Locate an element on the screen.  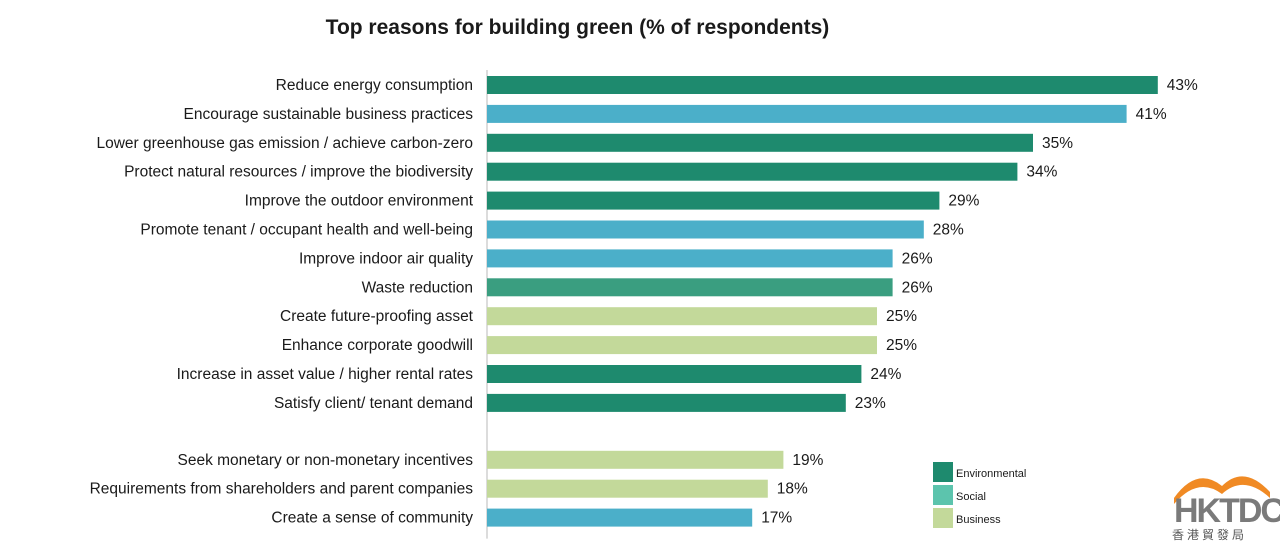
value-label-9: 25% is located at coordinates (901, 316).